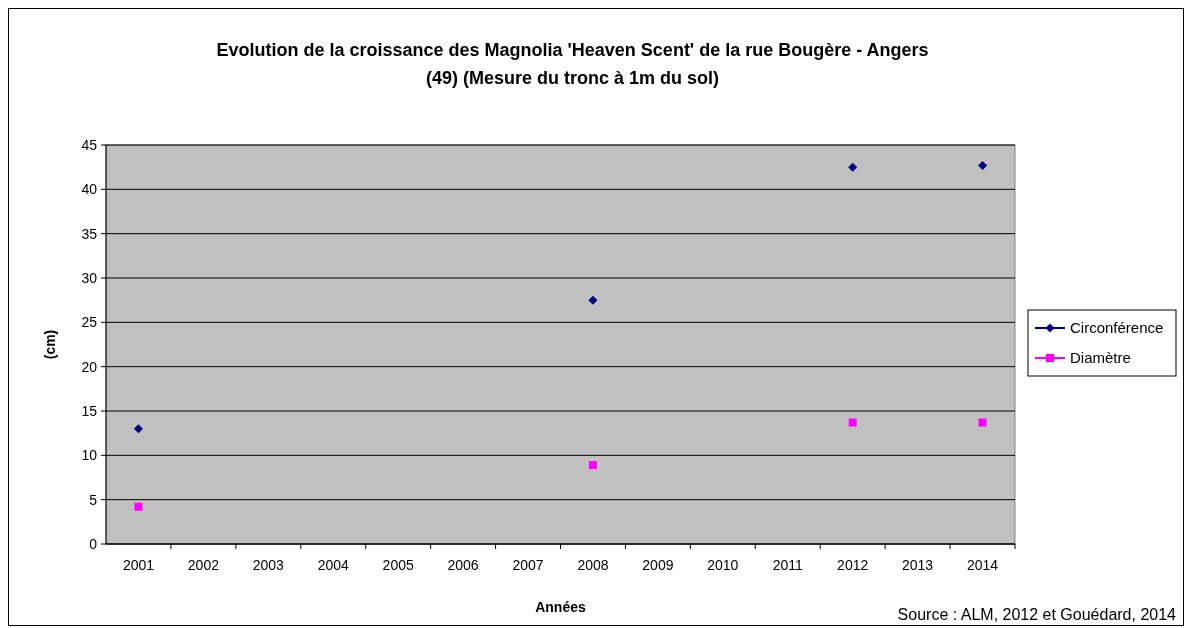  I want to click on x-tick-label: 2013, so click(918, 565).